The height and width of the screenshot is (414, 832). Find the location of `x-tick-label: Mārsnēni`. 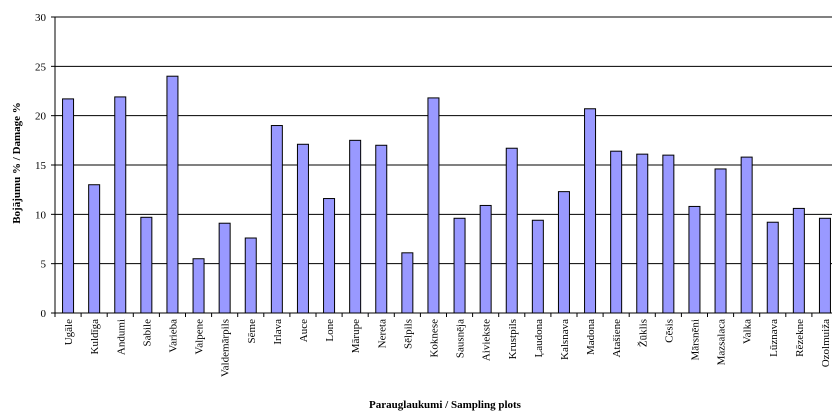

x-tick-label: Mārsnēni is located at coordinates (695, 340).